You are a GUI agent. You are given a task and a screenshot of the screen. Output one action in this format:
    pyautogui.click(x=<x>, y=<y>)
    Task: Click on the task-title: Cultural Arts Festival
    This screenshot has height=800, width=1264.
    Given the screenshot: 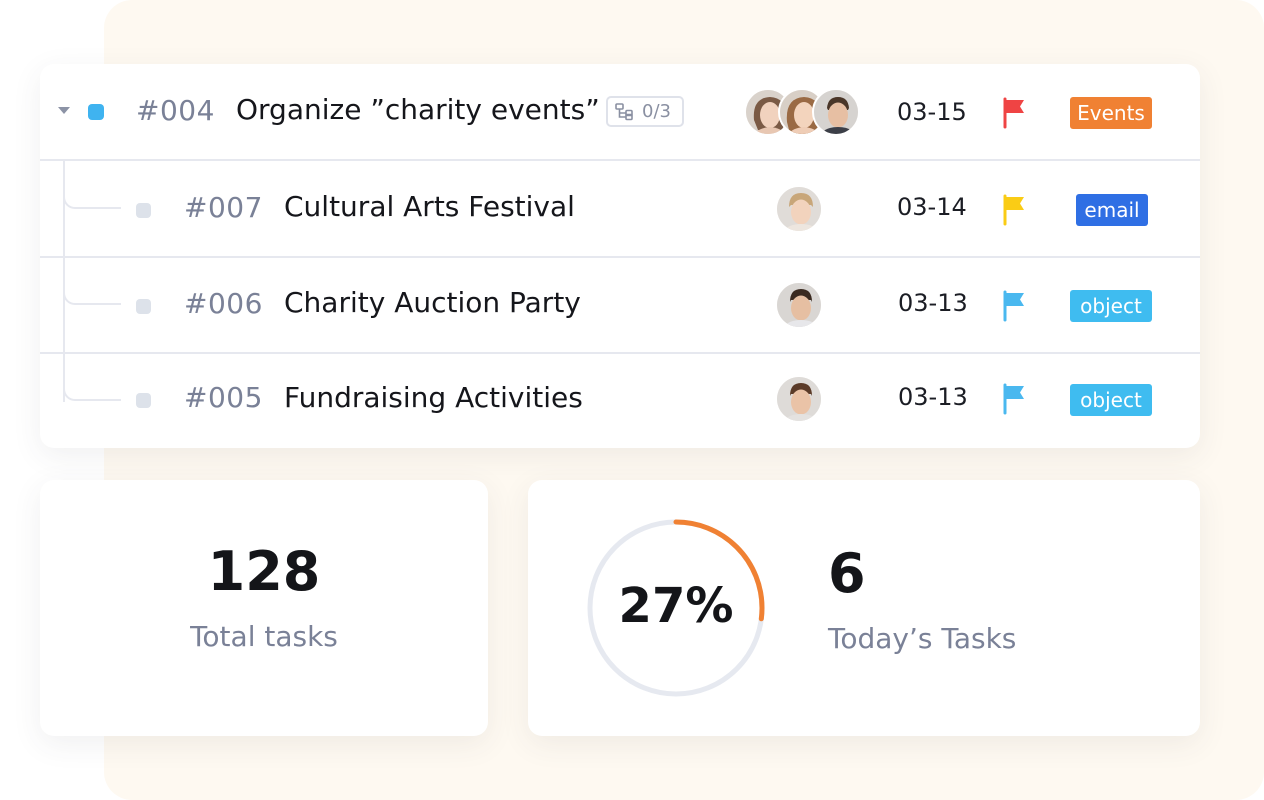 What is the action you would take?
    pyautogui.click(x=429, y=206)
    